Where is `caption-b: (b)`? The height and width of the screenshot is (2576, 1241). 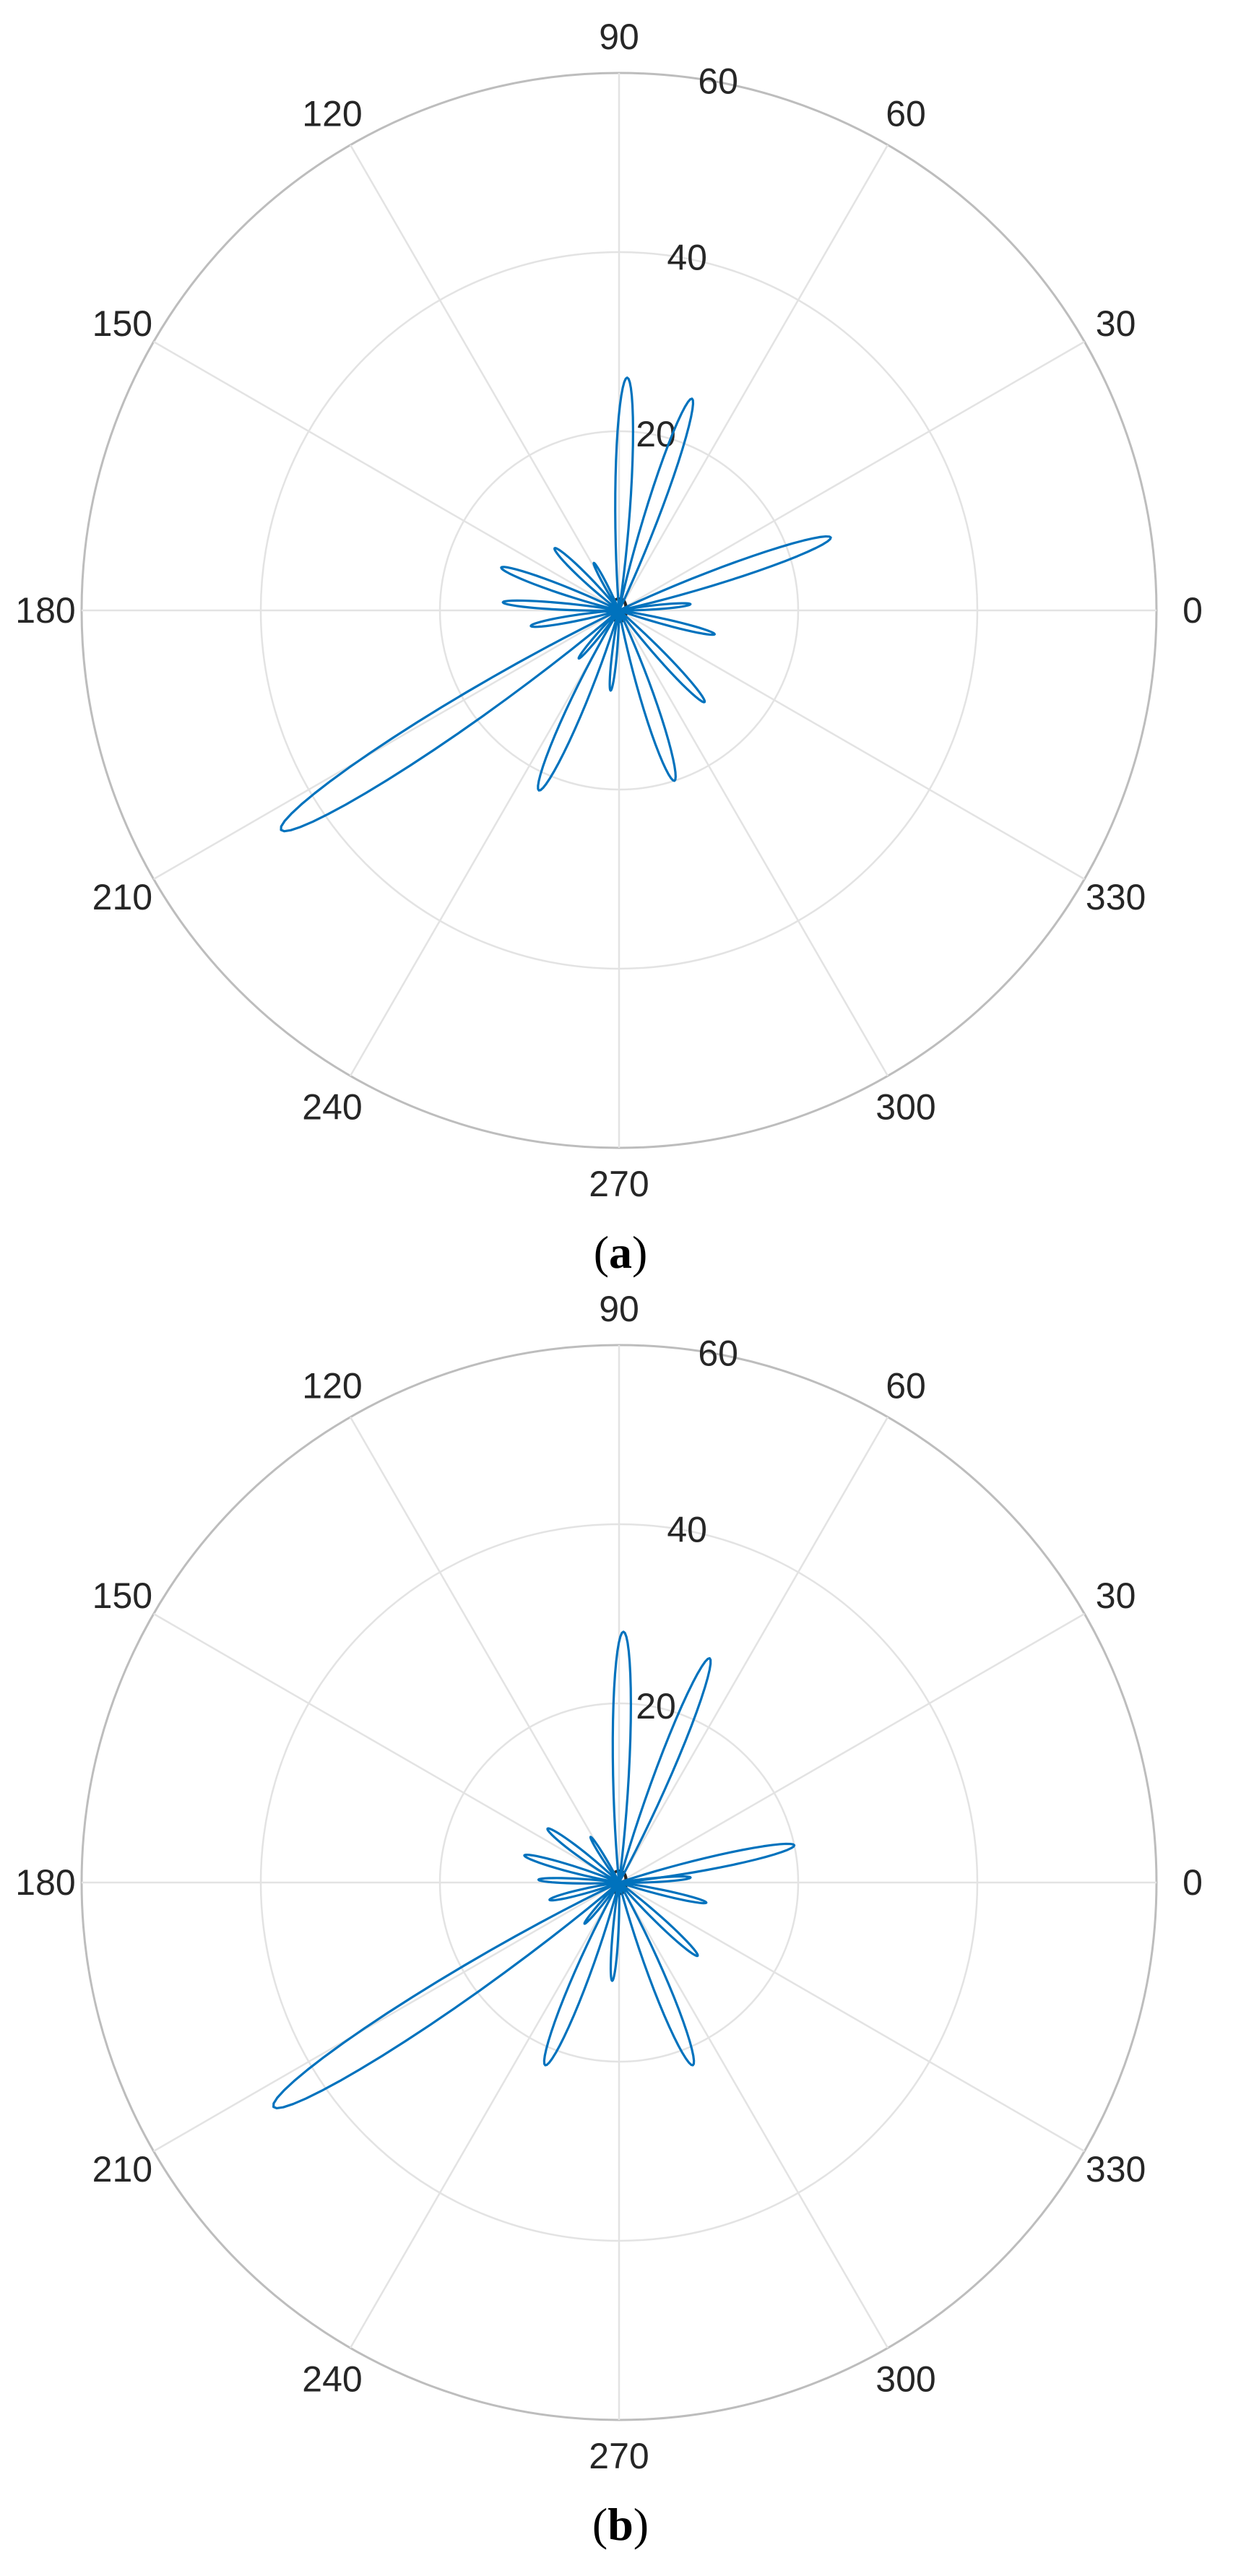
caption-b: (b) is located at coordinates (620, 2525).